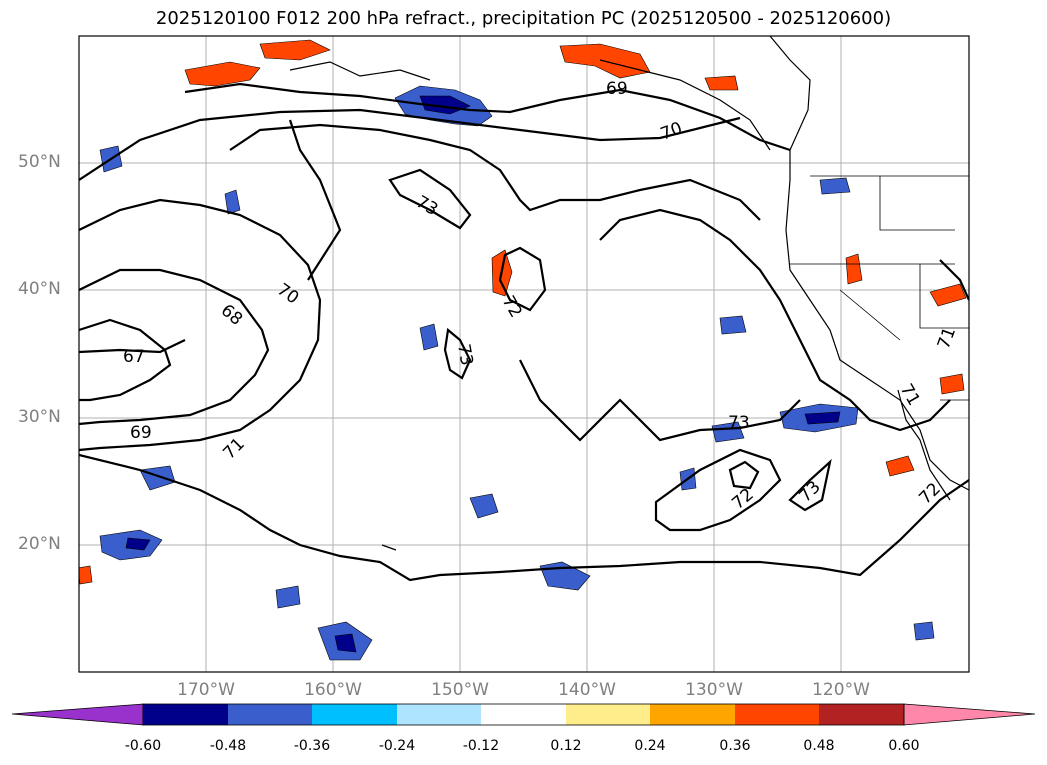 This screenshot has height=765, width=1047. Describe the element at coordinates (969, 714) in the screenshot. I see `colorbar-extend-high` at that location.